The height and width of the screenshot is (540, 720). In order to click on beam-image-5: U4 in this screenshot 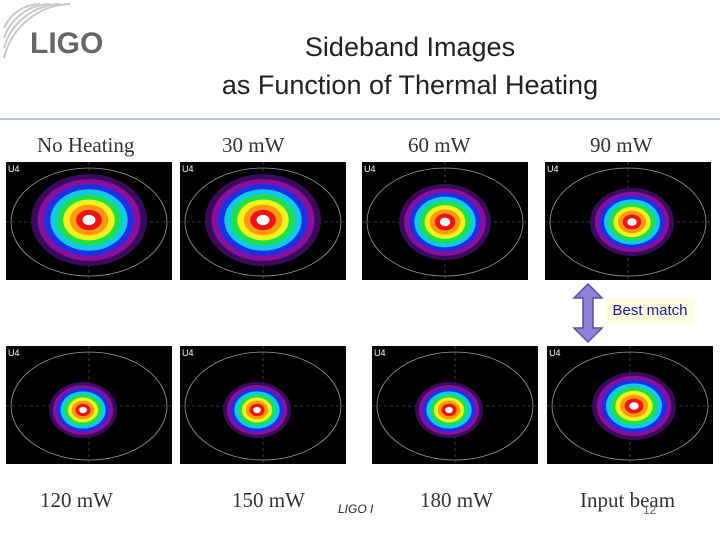, I will do `click(89, 405)`.